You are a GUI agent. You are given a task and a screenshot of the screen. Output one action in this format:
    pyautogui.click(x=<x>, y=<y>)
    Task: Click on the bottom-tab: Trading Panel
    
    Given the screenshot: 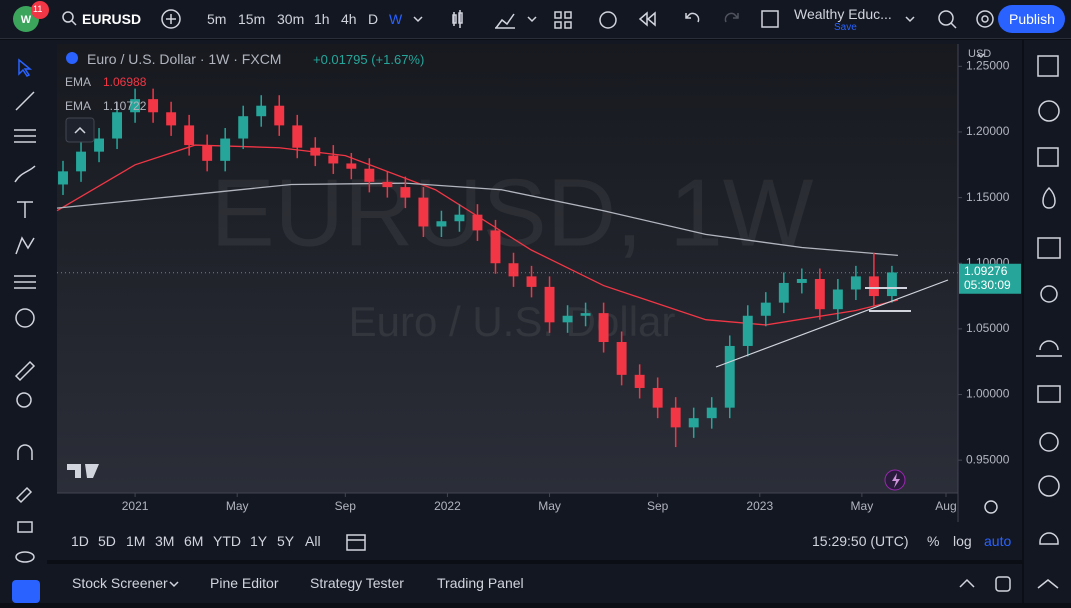 What is the action you would take?
    pyautogui.click(x=480, y=583)
    